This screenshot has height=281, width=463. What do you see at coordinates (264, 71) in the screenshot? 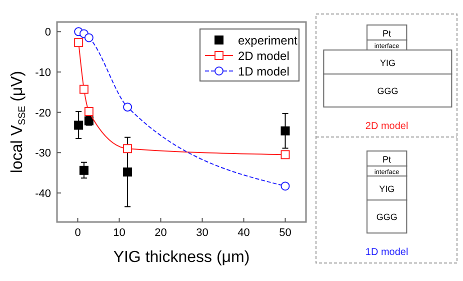
I see `legend-label: 1D model` at bounding box center [264, 71].